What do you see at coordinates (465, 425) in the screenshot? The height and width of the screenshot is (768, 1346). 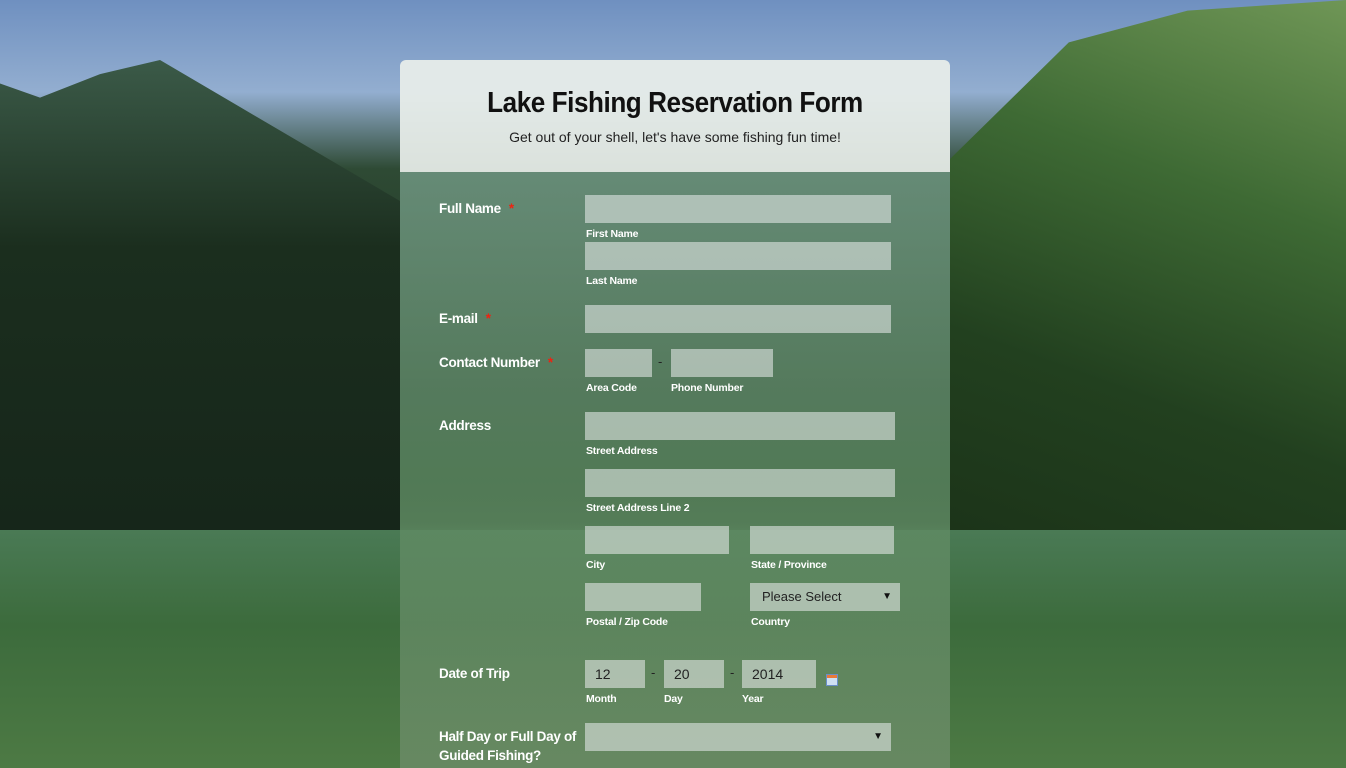 I see `address-label: Address` at bounding box center [465, 425].